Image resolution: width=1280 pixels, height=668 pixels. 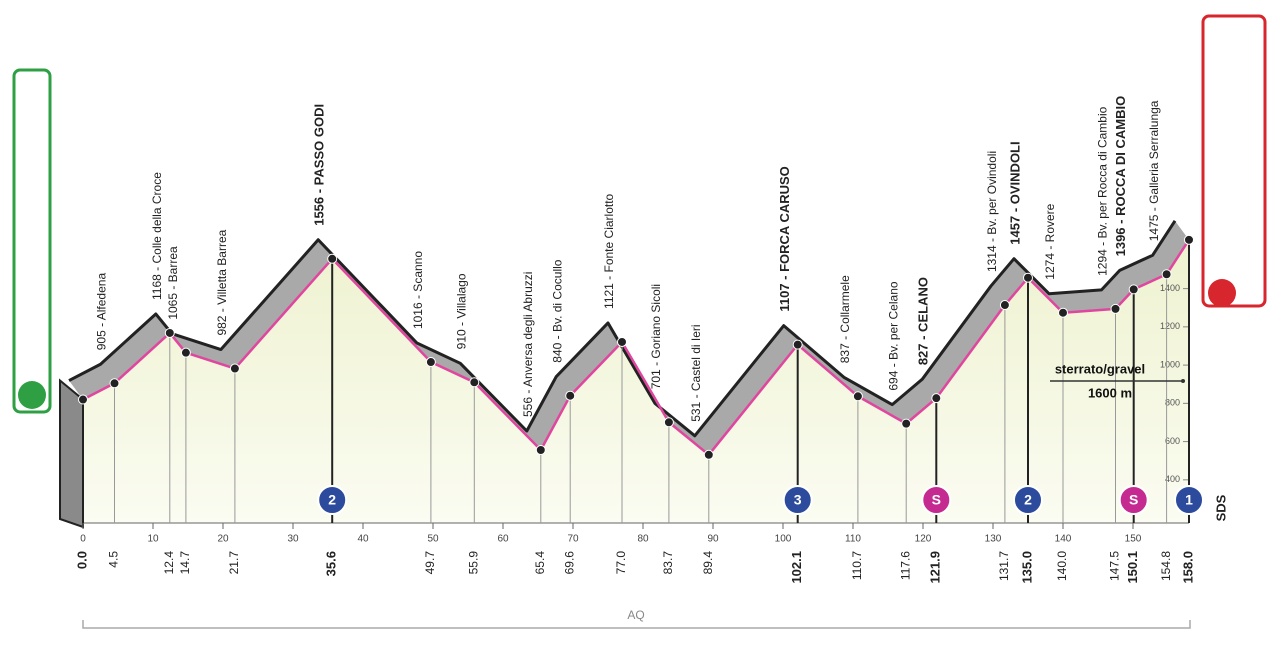 I want to click on km-label: 55.9, so click(x=473, y=563).